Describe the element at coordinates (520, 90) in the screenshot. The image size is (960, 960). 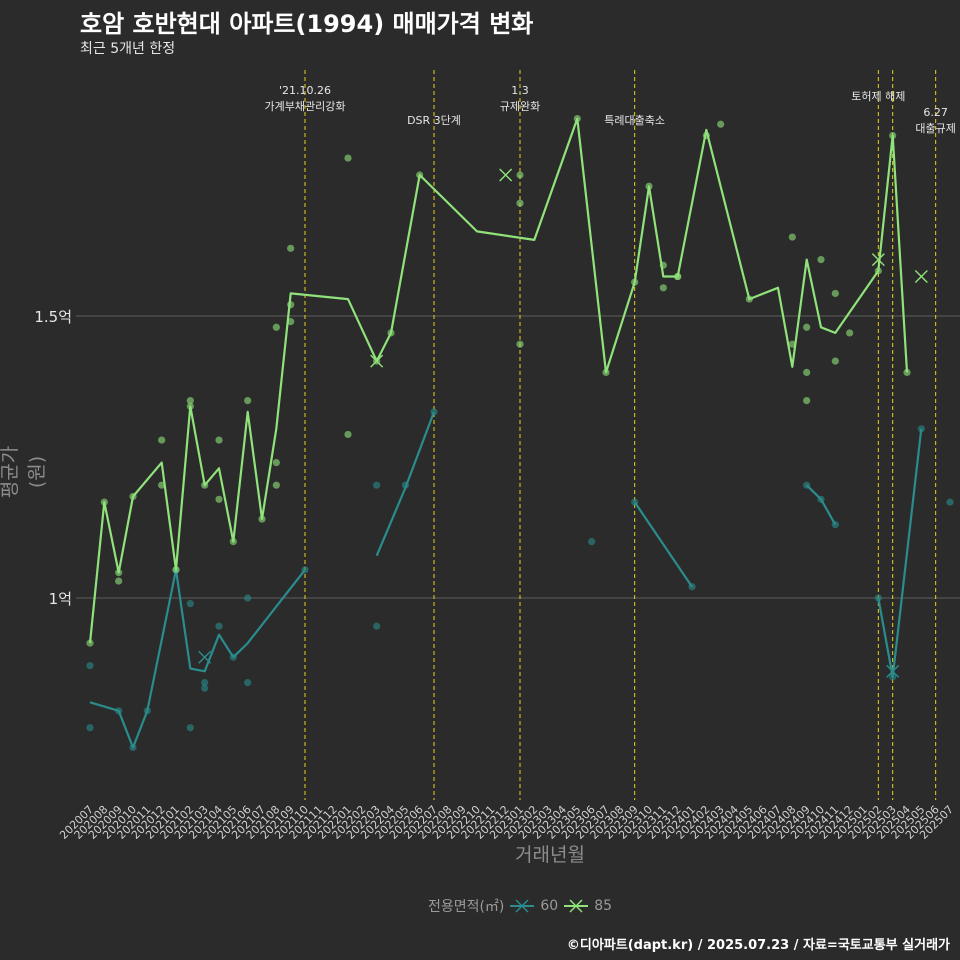
I see `event-label: 1.3` at that location.